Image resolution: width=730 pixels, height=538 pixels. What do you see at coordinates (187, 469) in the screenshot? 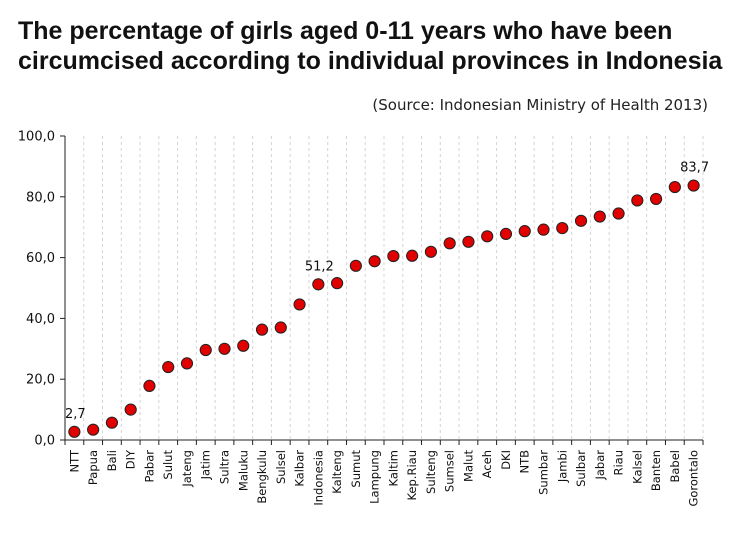
I see `x-tick-label: Jateng` at bounding box center [187, 469].